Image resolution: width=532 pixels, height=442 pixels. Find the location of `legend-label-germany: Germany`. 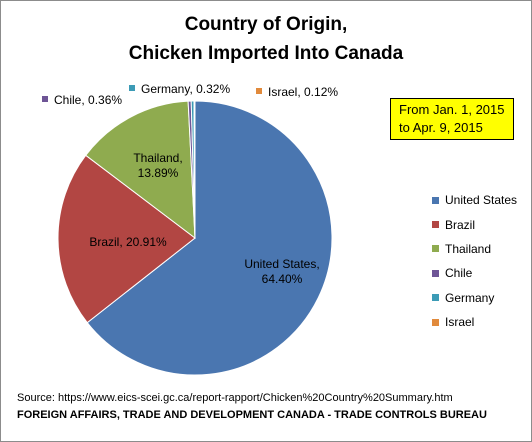

legend-label-germany: Germany is located at coordinates (470, 297).